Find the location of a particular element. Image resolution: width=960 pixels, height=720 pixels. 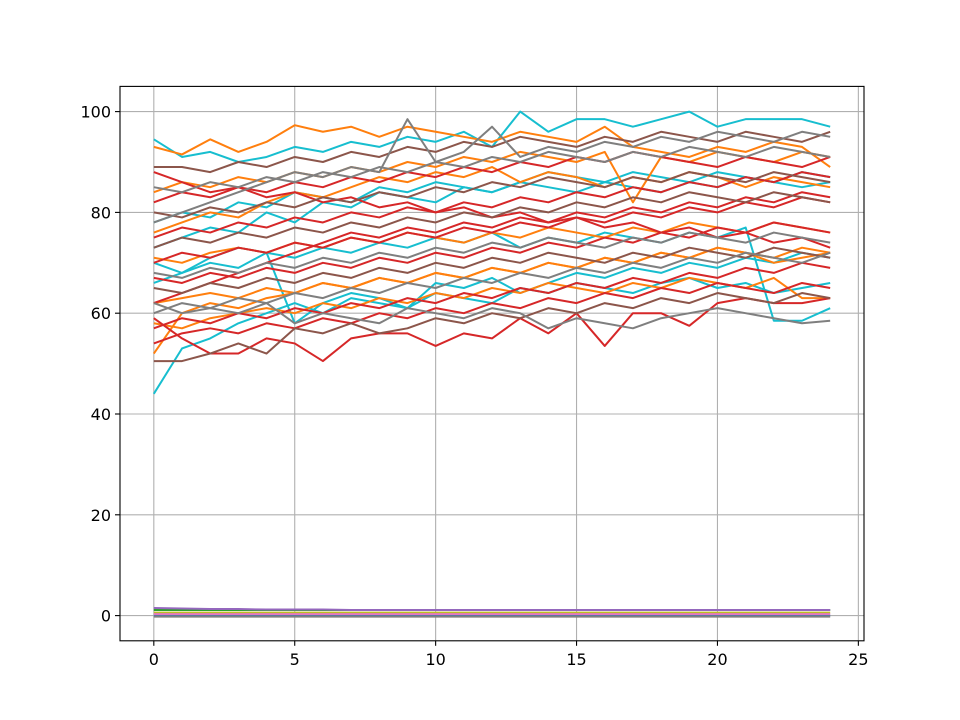

y-tick-label: 60 is located at coordinates (101, 313).